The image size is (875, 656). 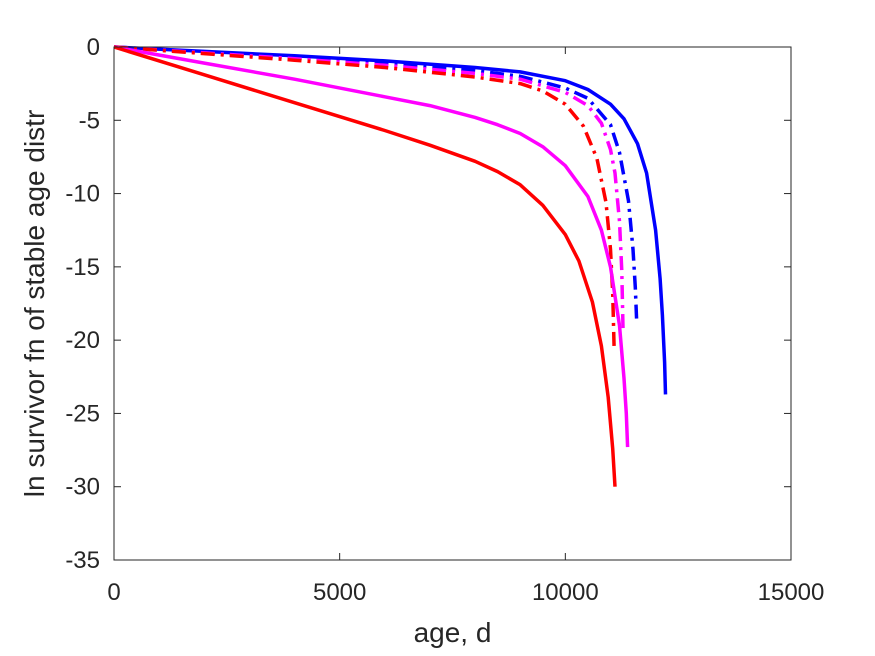 What do you see at coordinates (113, 592) in the screenshot?
I see `x-tick-label: 0` at bounding box center [113, 592].